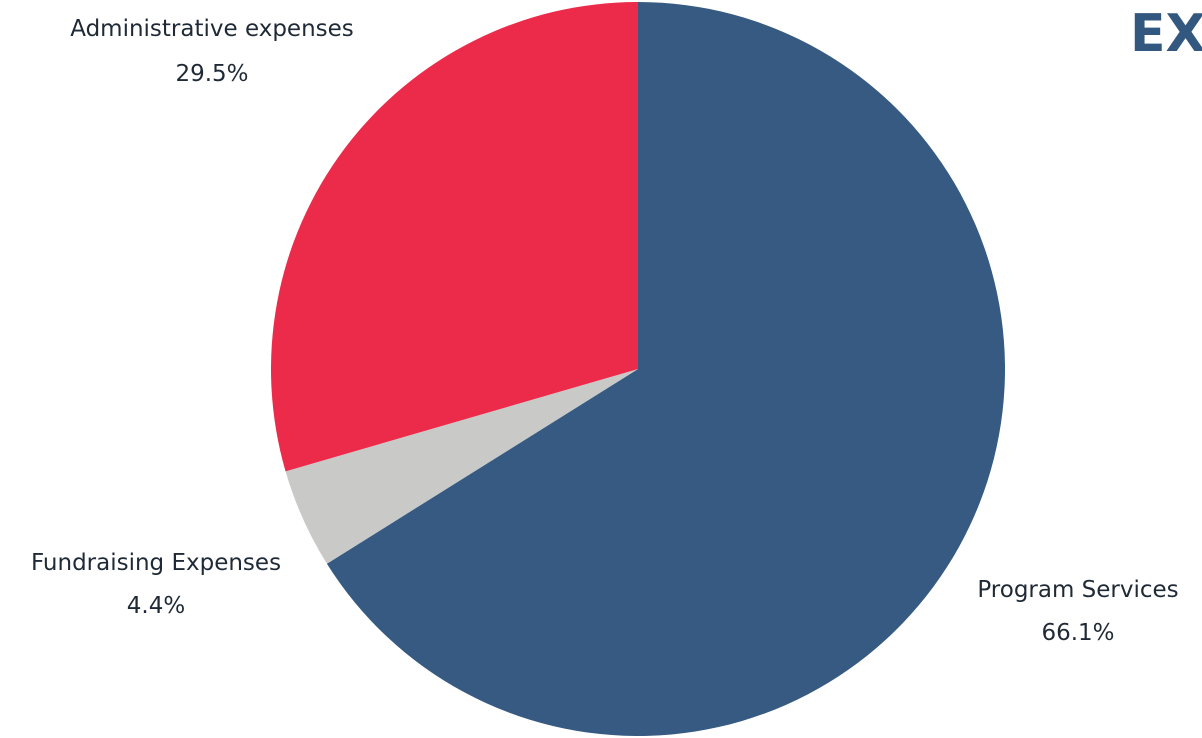 This screenshot has height=738, width=1202. Describe the element at coordinates (1077, 590) in the screenshot. I see `slice-name-label-program-services: Program Services` at that location.